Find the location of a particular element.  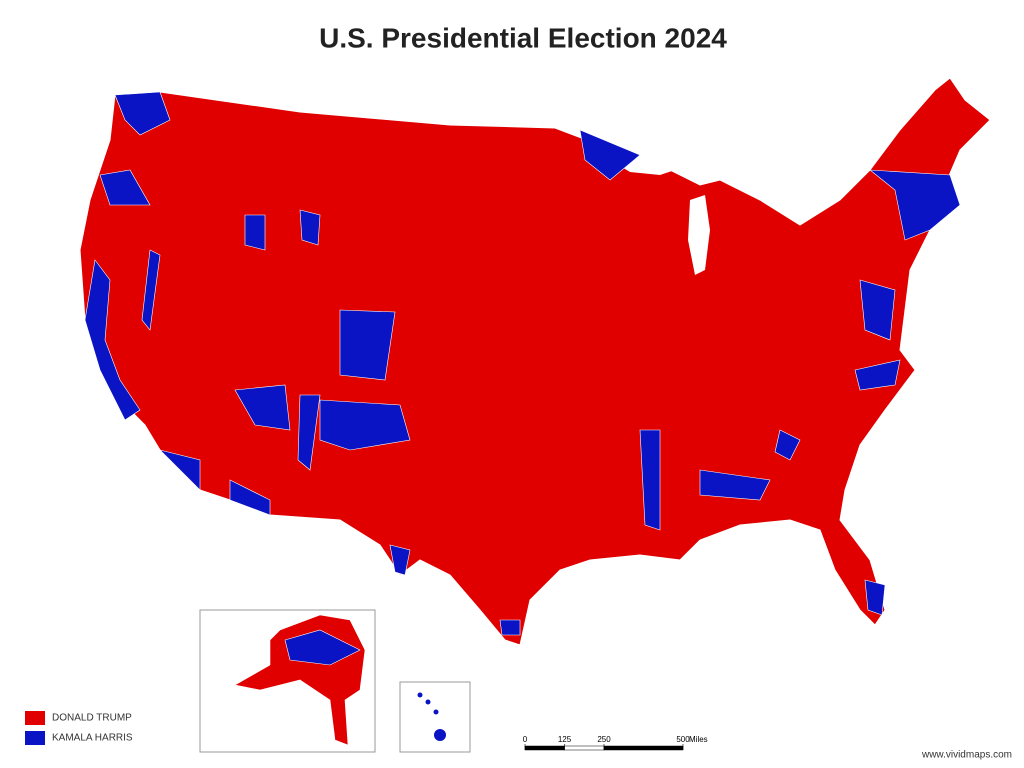

insets is located at coordinates (340, 680).